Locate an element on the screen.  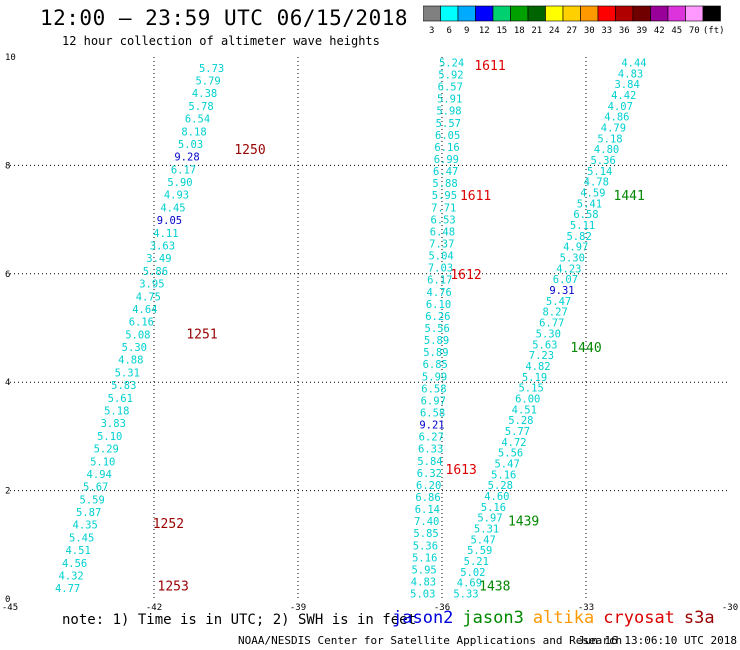
wave-height-value: 5.82 is located at coordinates (578, 237).